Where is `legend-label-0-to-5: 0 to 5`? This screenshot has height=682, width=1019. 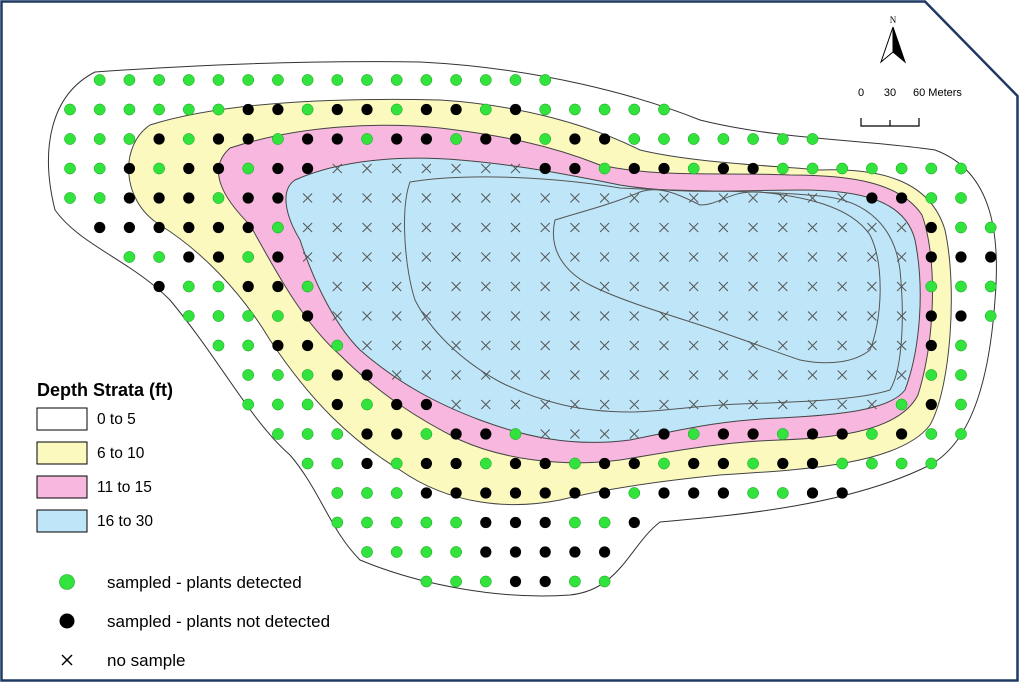
legend-label-0-to-5: 0 to 5 is located at coordinates (116, 419).